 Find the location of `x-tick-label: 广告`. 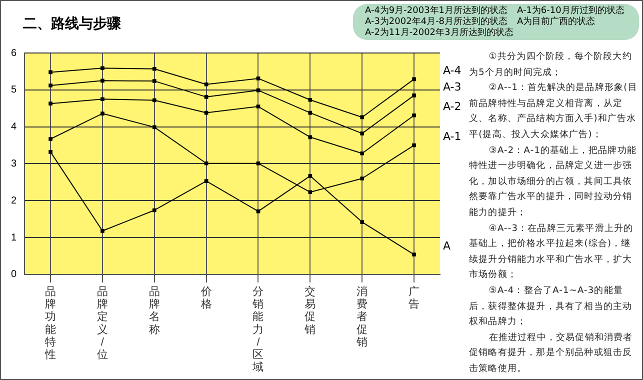

x-tick-label: 广告 is located at coordinates (414, 297).